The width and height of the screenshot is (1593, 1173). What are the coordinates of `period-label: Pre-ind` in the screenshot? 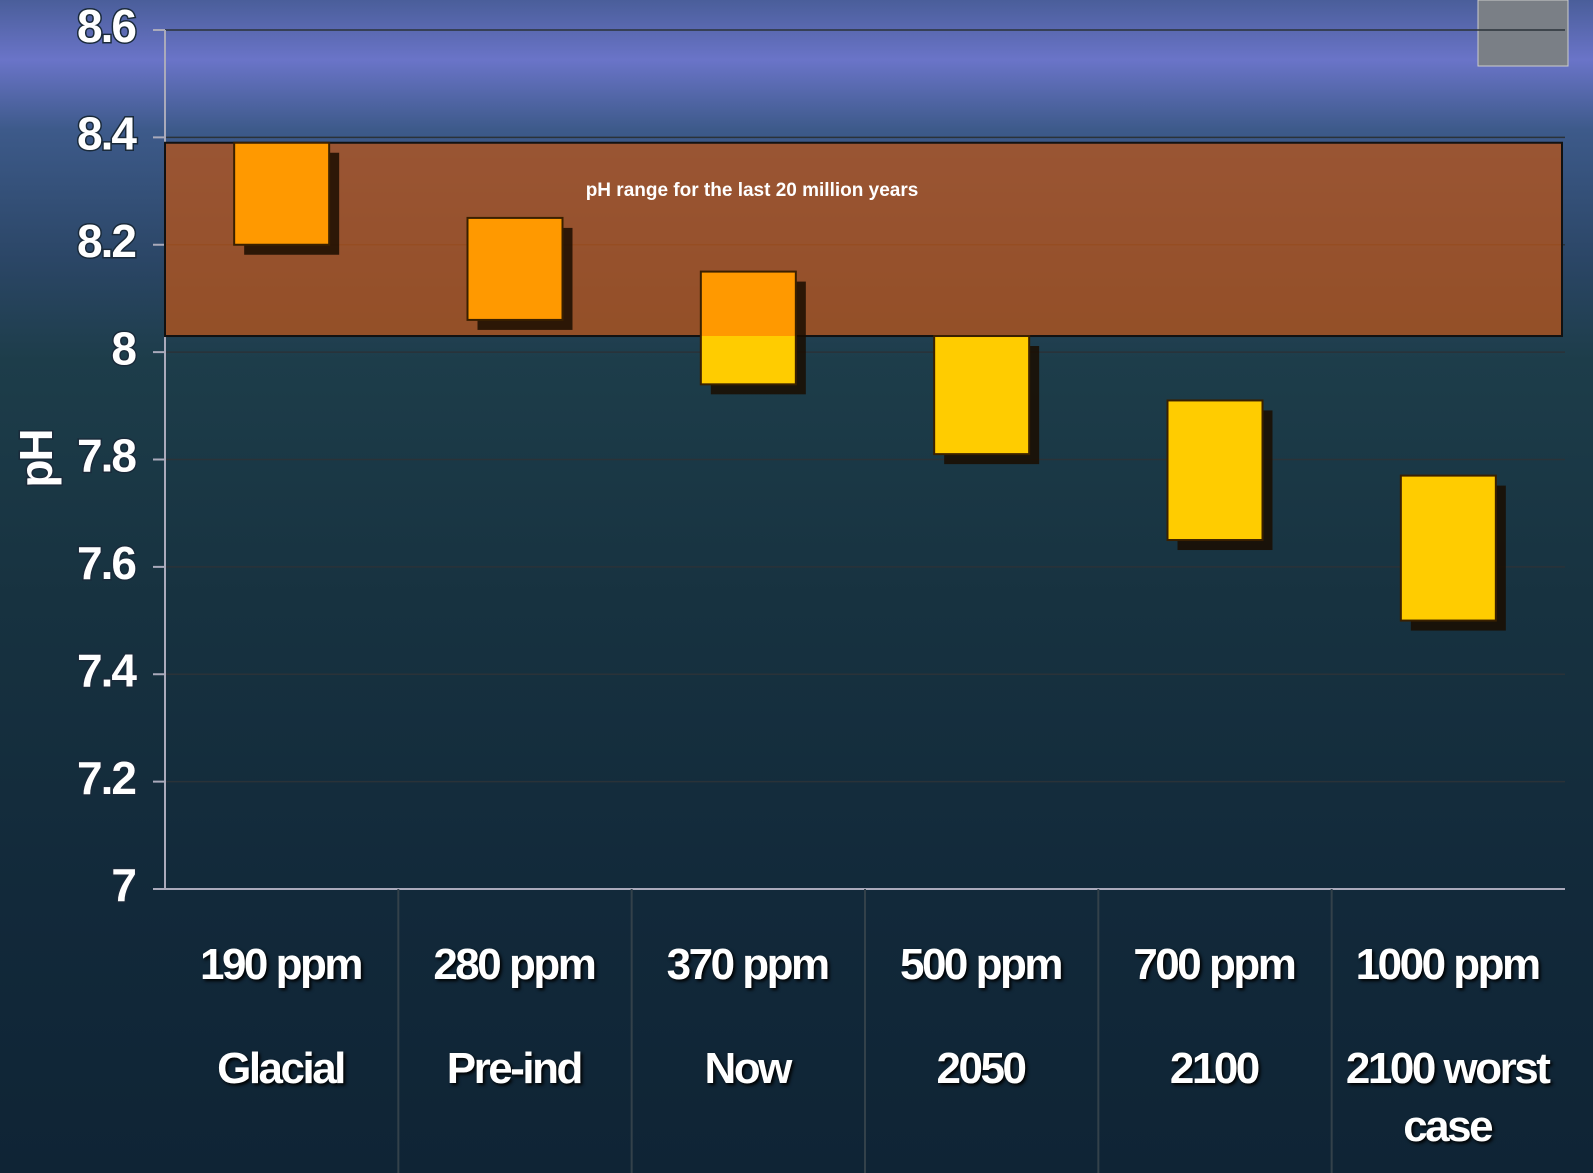 It's located at (515, 1068).